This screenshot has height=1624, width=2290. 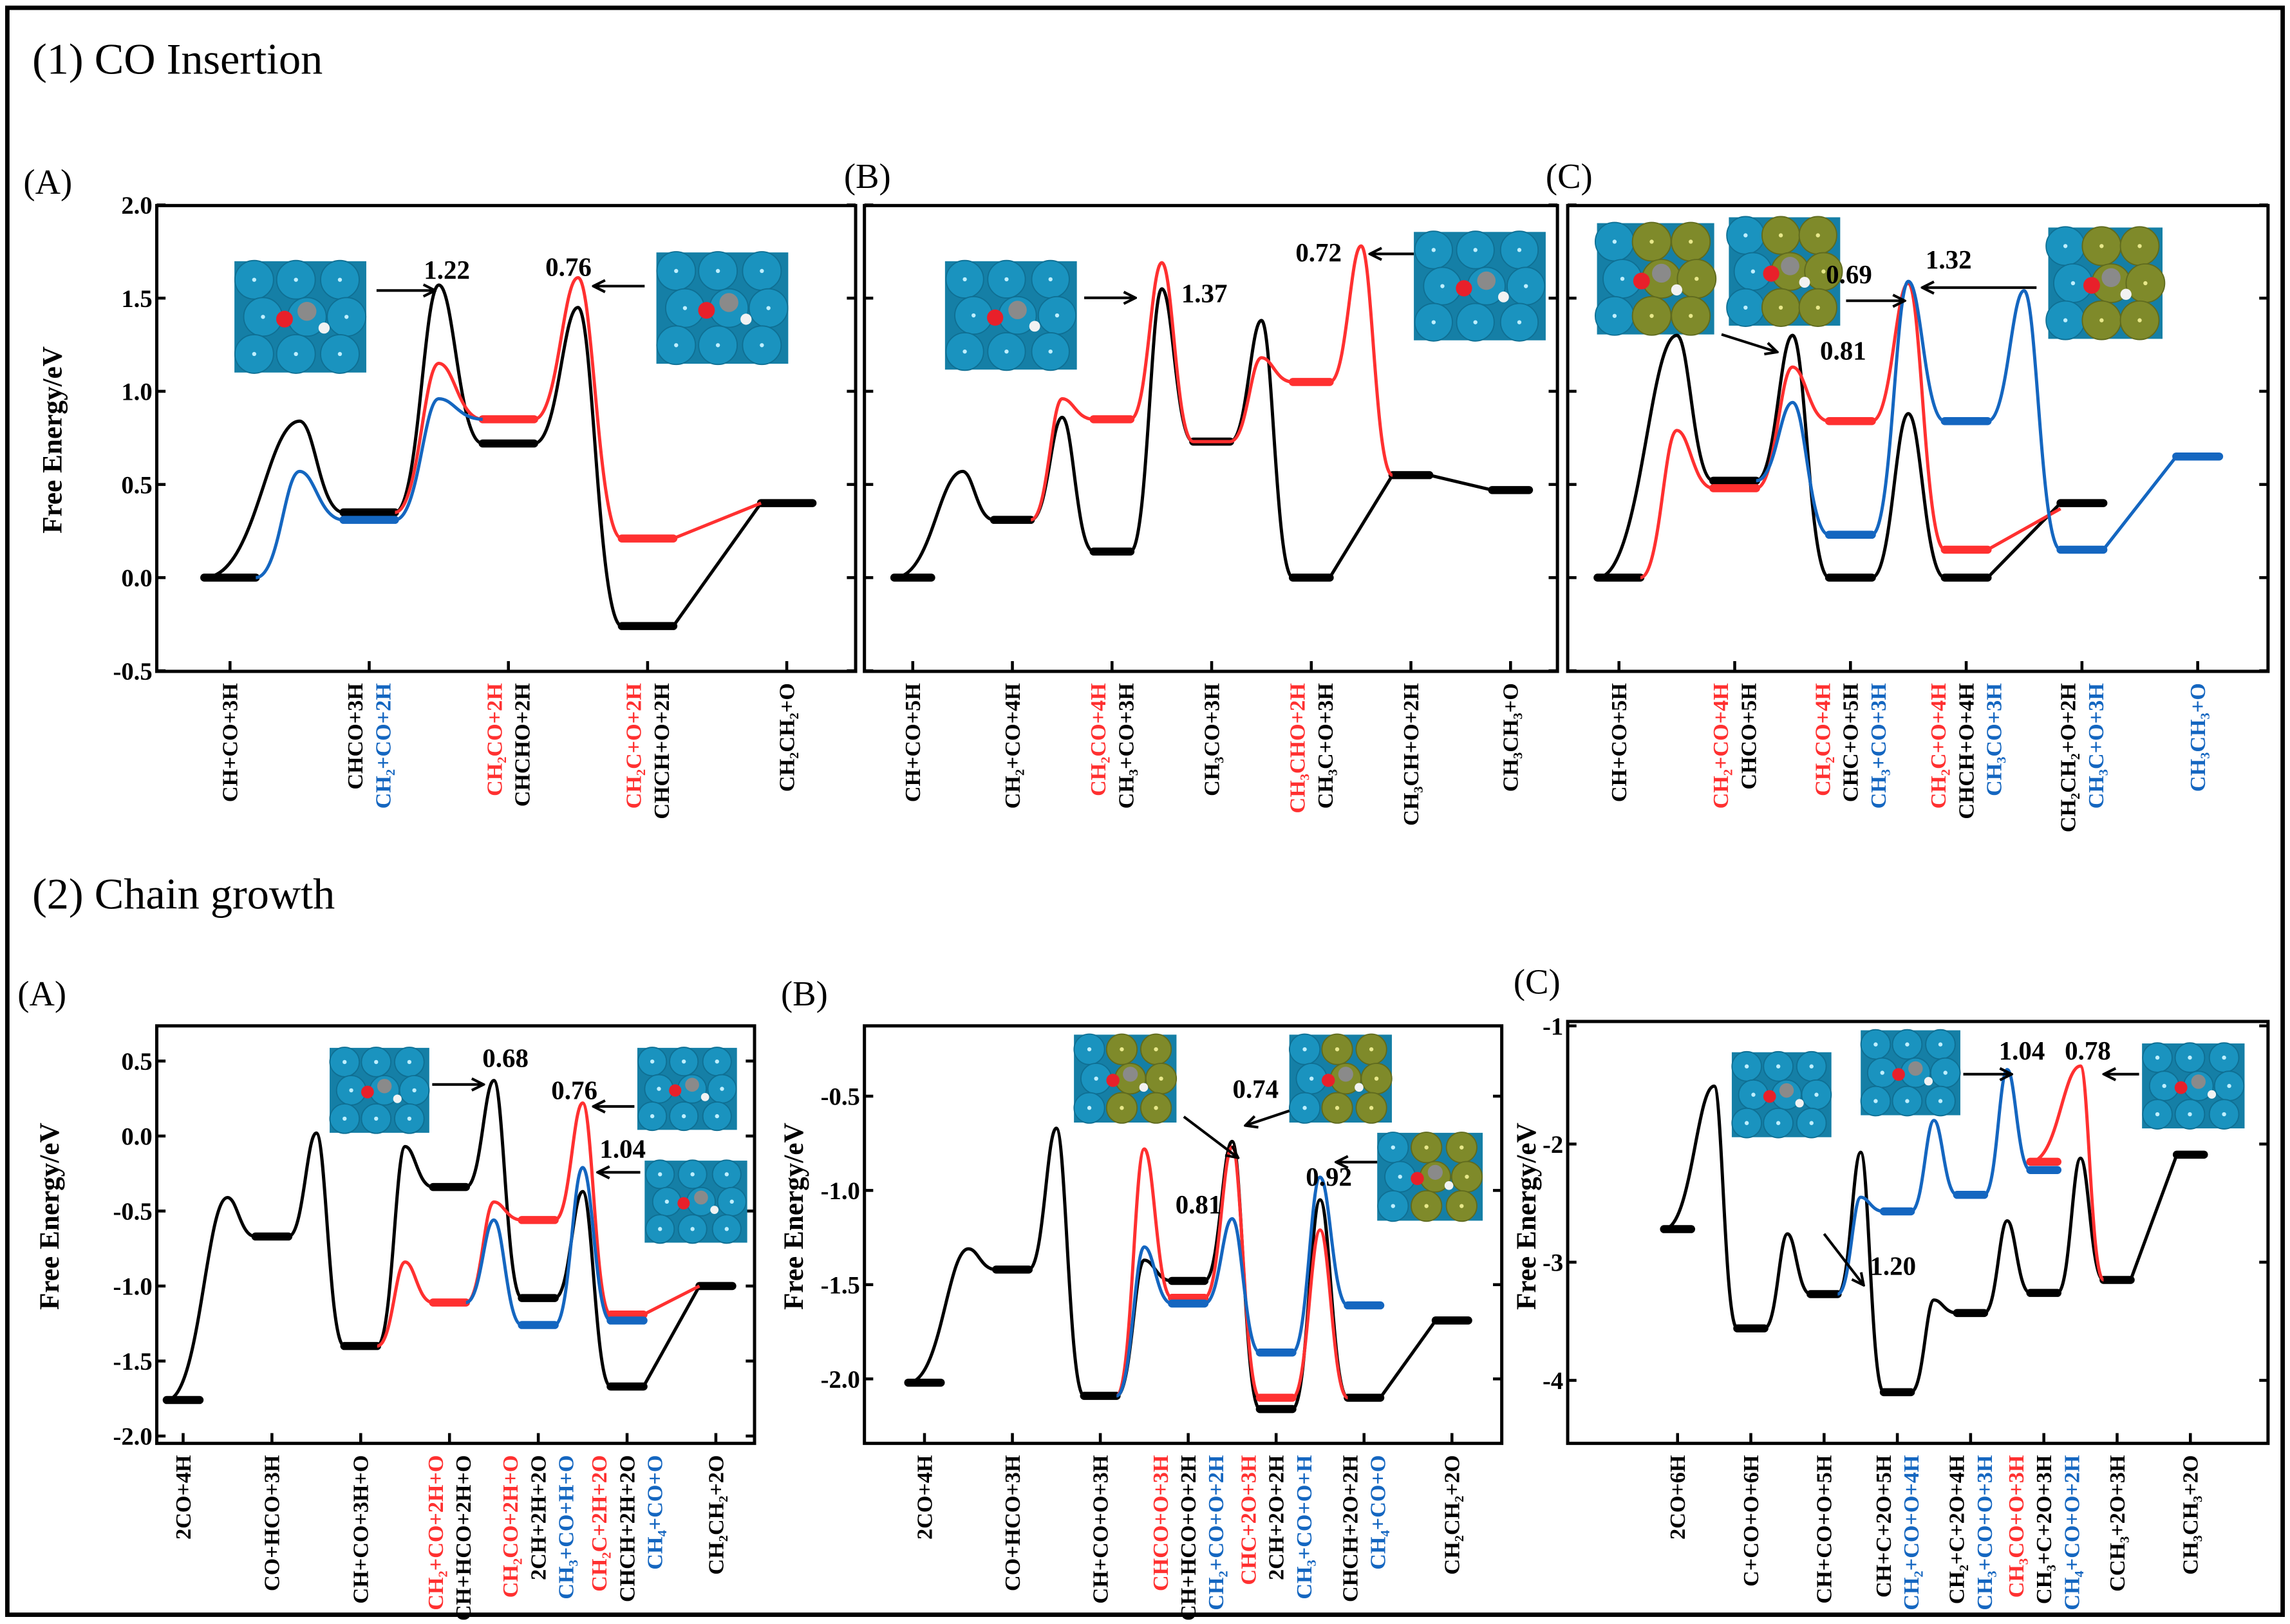 I want to click on y-tick-label: -3, so click(x=1553, y=1263).